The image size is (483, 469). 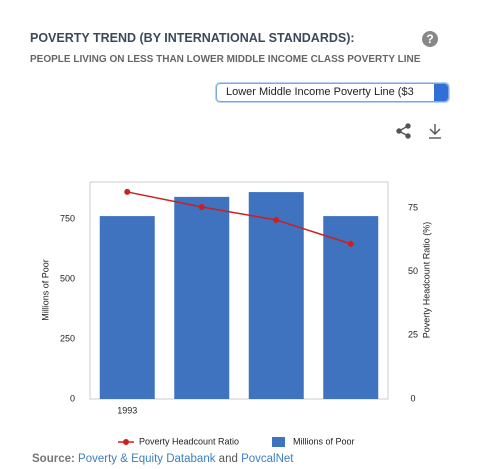 What do you see at coordinates (53, 459) in the screenshot?
I see `source-label: Source:` at bounding box center [53, 459].